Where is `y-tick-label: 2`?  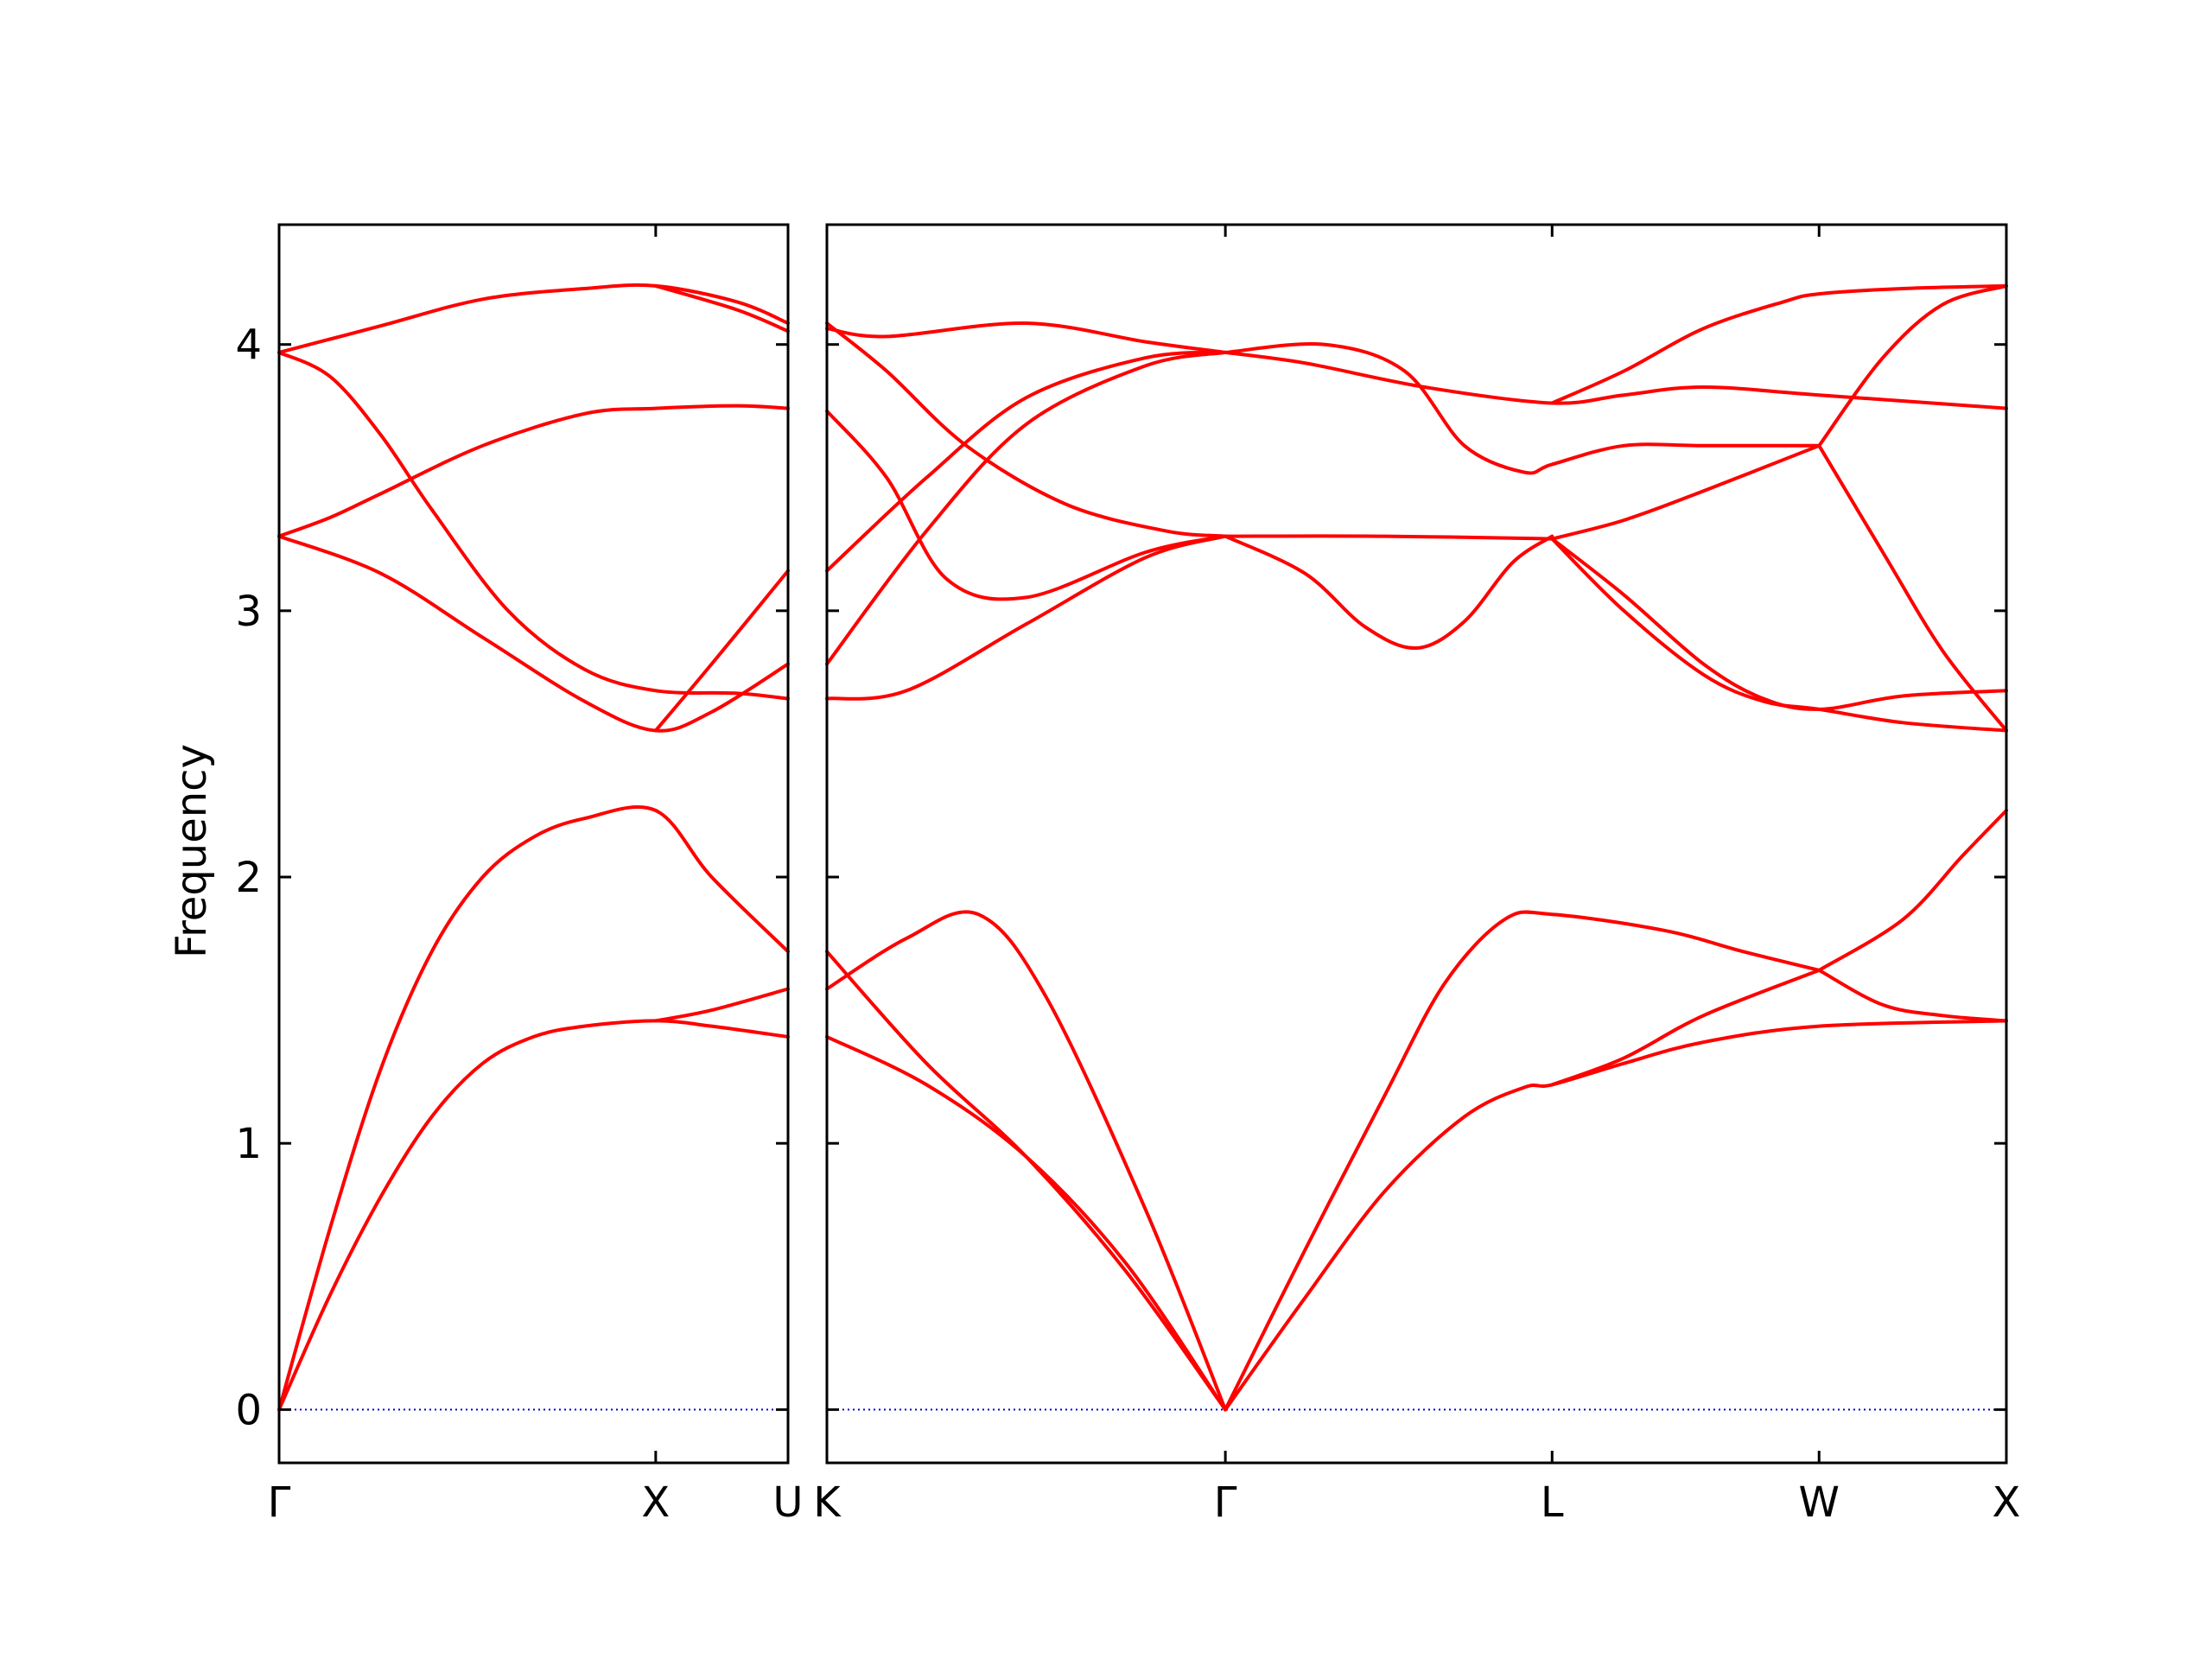
y-tick-label: 2 is located at coordinates (248, 878).